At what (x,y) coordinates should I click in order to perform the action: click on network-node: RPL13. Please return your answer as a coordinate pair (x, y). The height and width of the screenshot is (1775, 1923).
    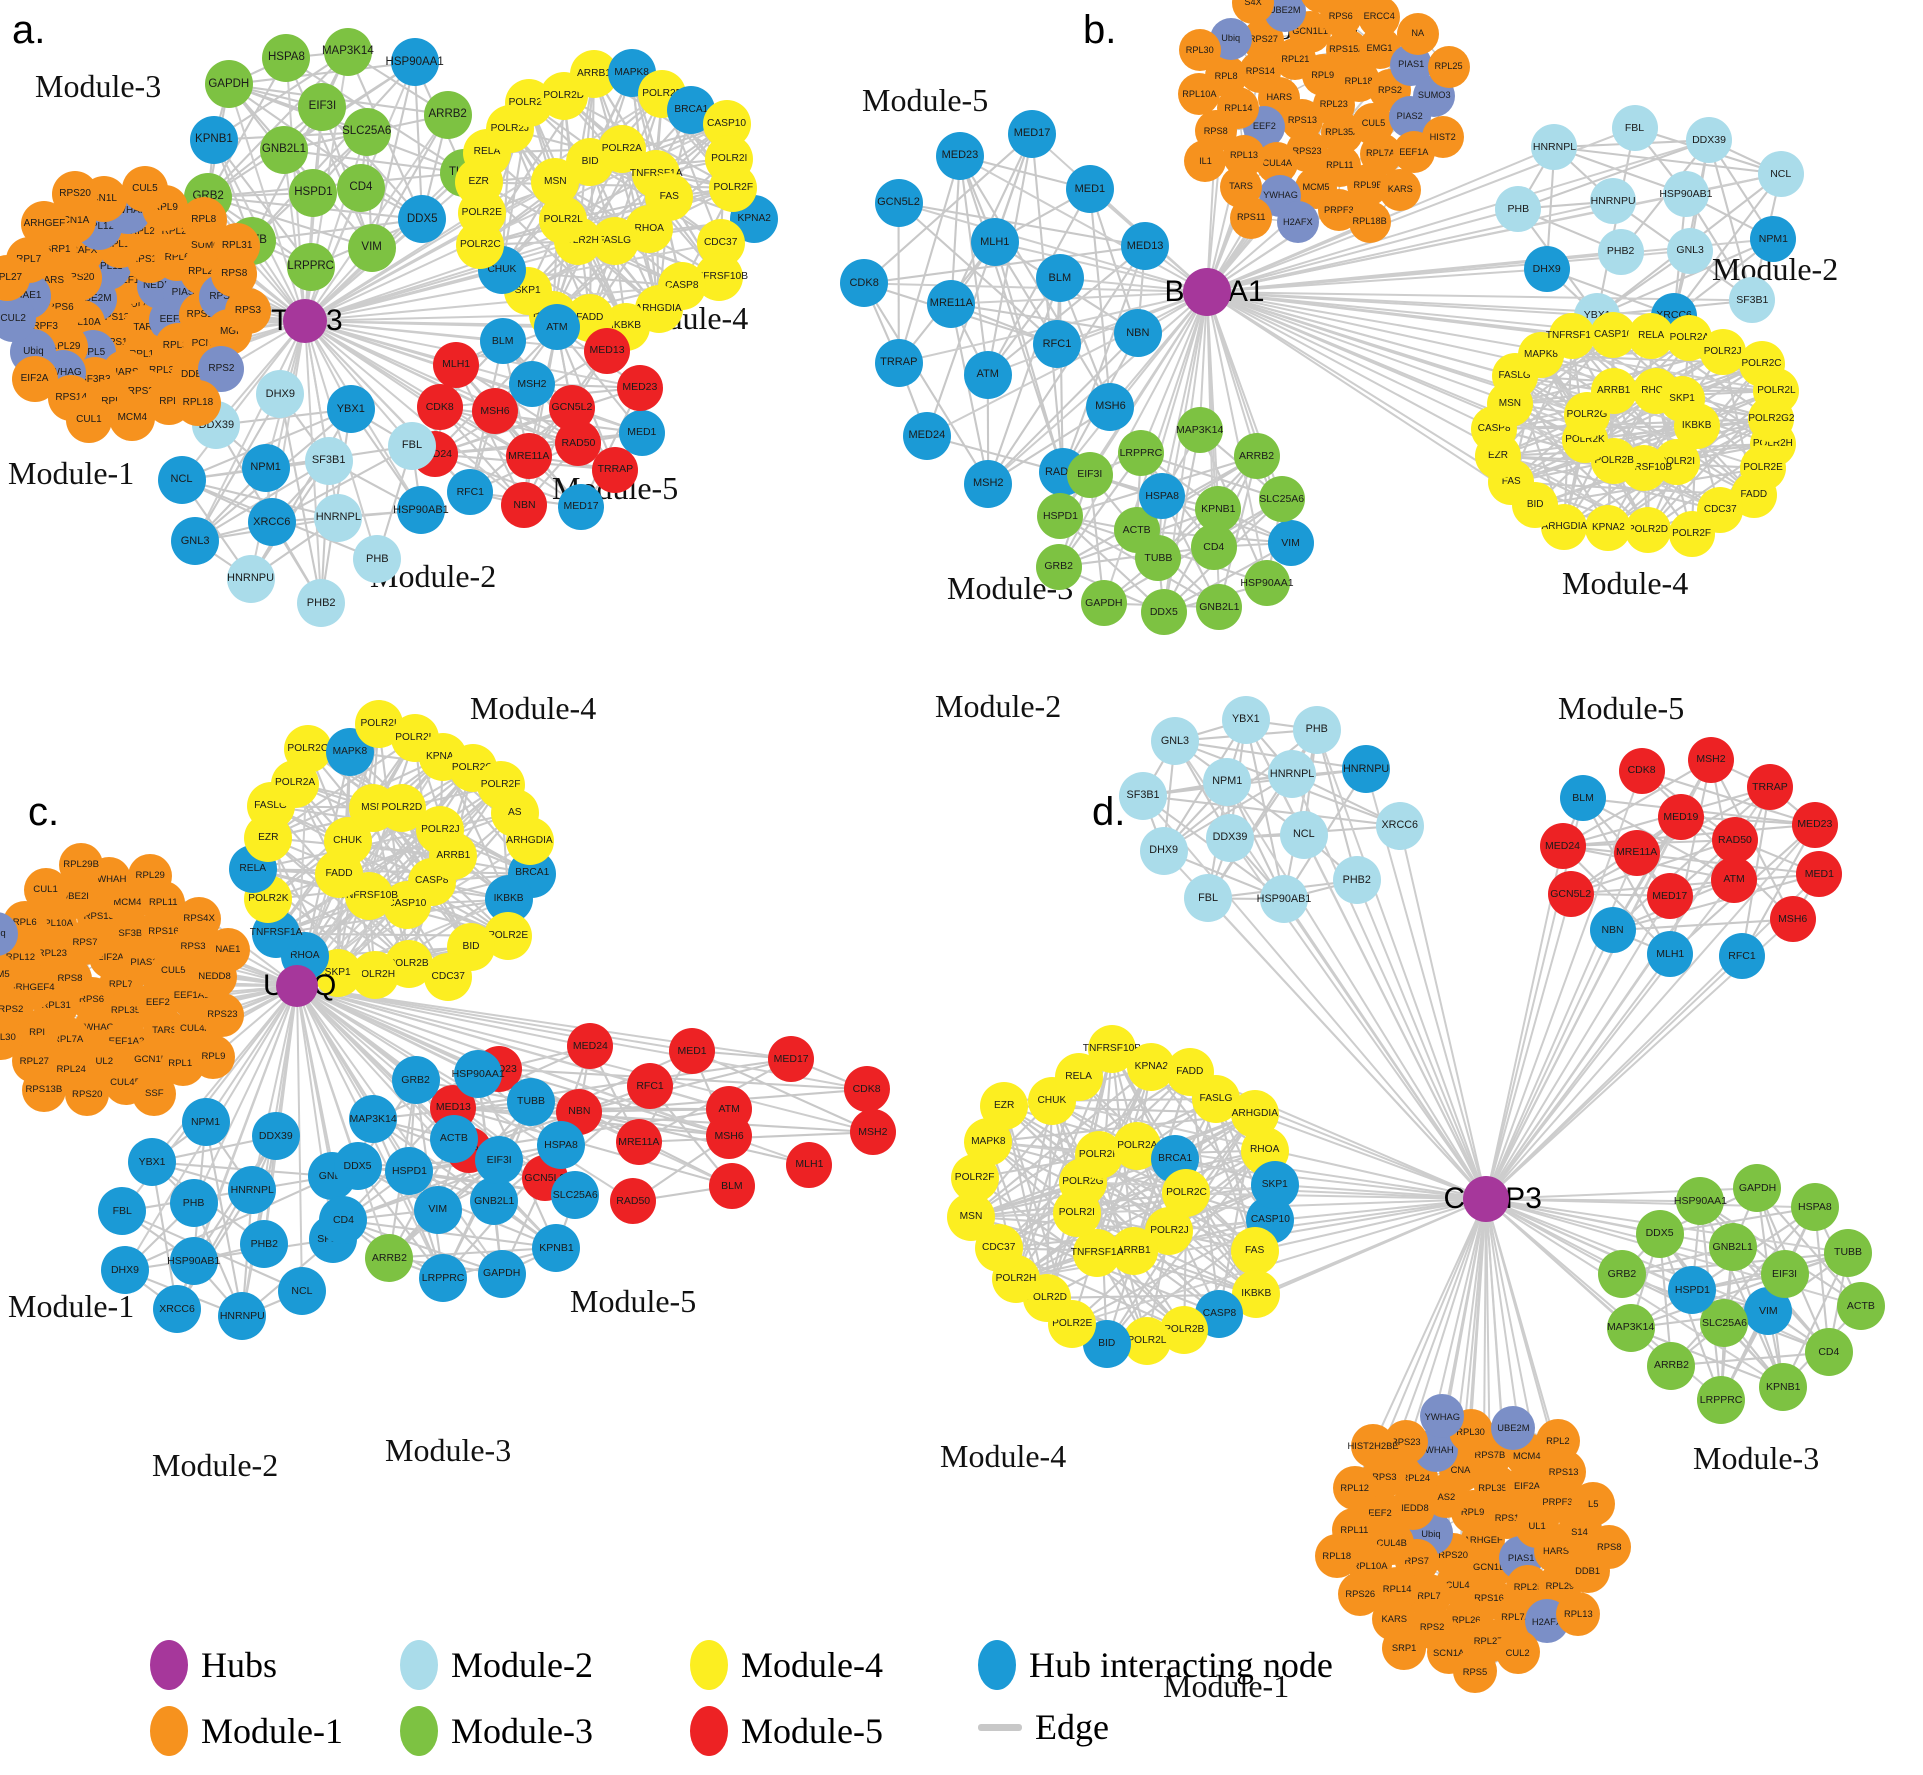
    Looking at the image, I should click on (1578, 1613).